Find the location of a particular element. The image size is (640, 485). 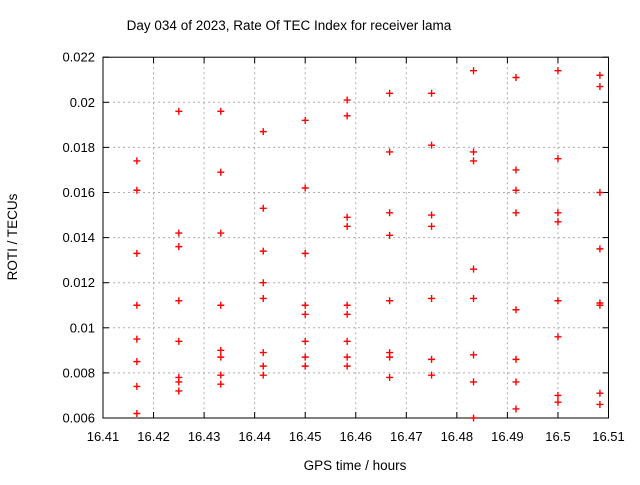

y-tick-label: 0.02 is located at coordinates (82, 102).